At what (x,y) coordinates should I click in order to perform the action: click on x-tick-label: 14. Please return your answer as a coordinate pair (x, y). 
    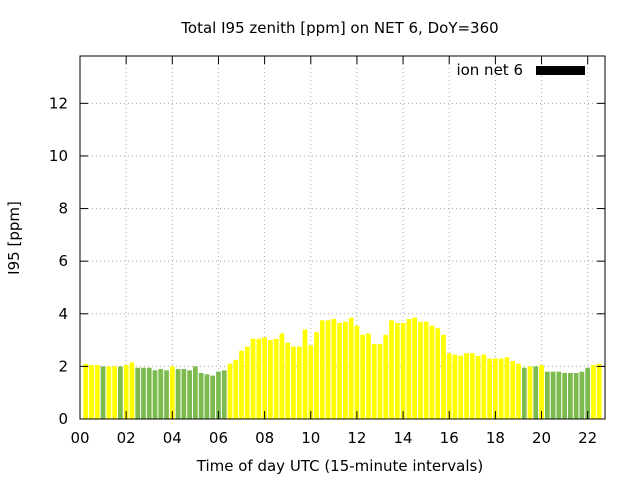
    Looking at the image, I should click on (403, 438).